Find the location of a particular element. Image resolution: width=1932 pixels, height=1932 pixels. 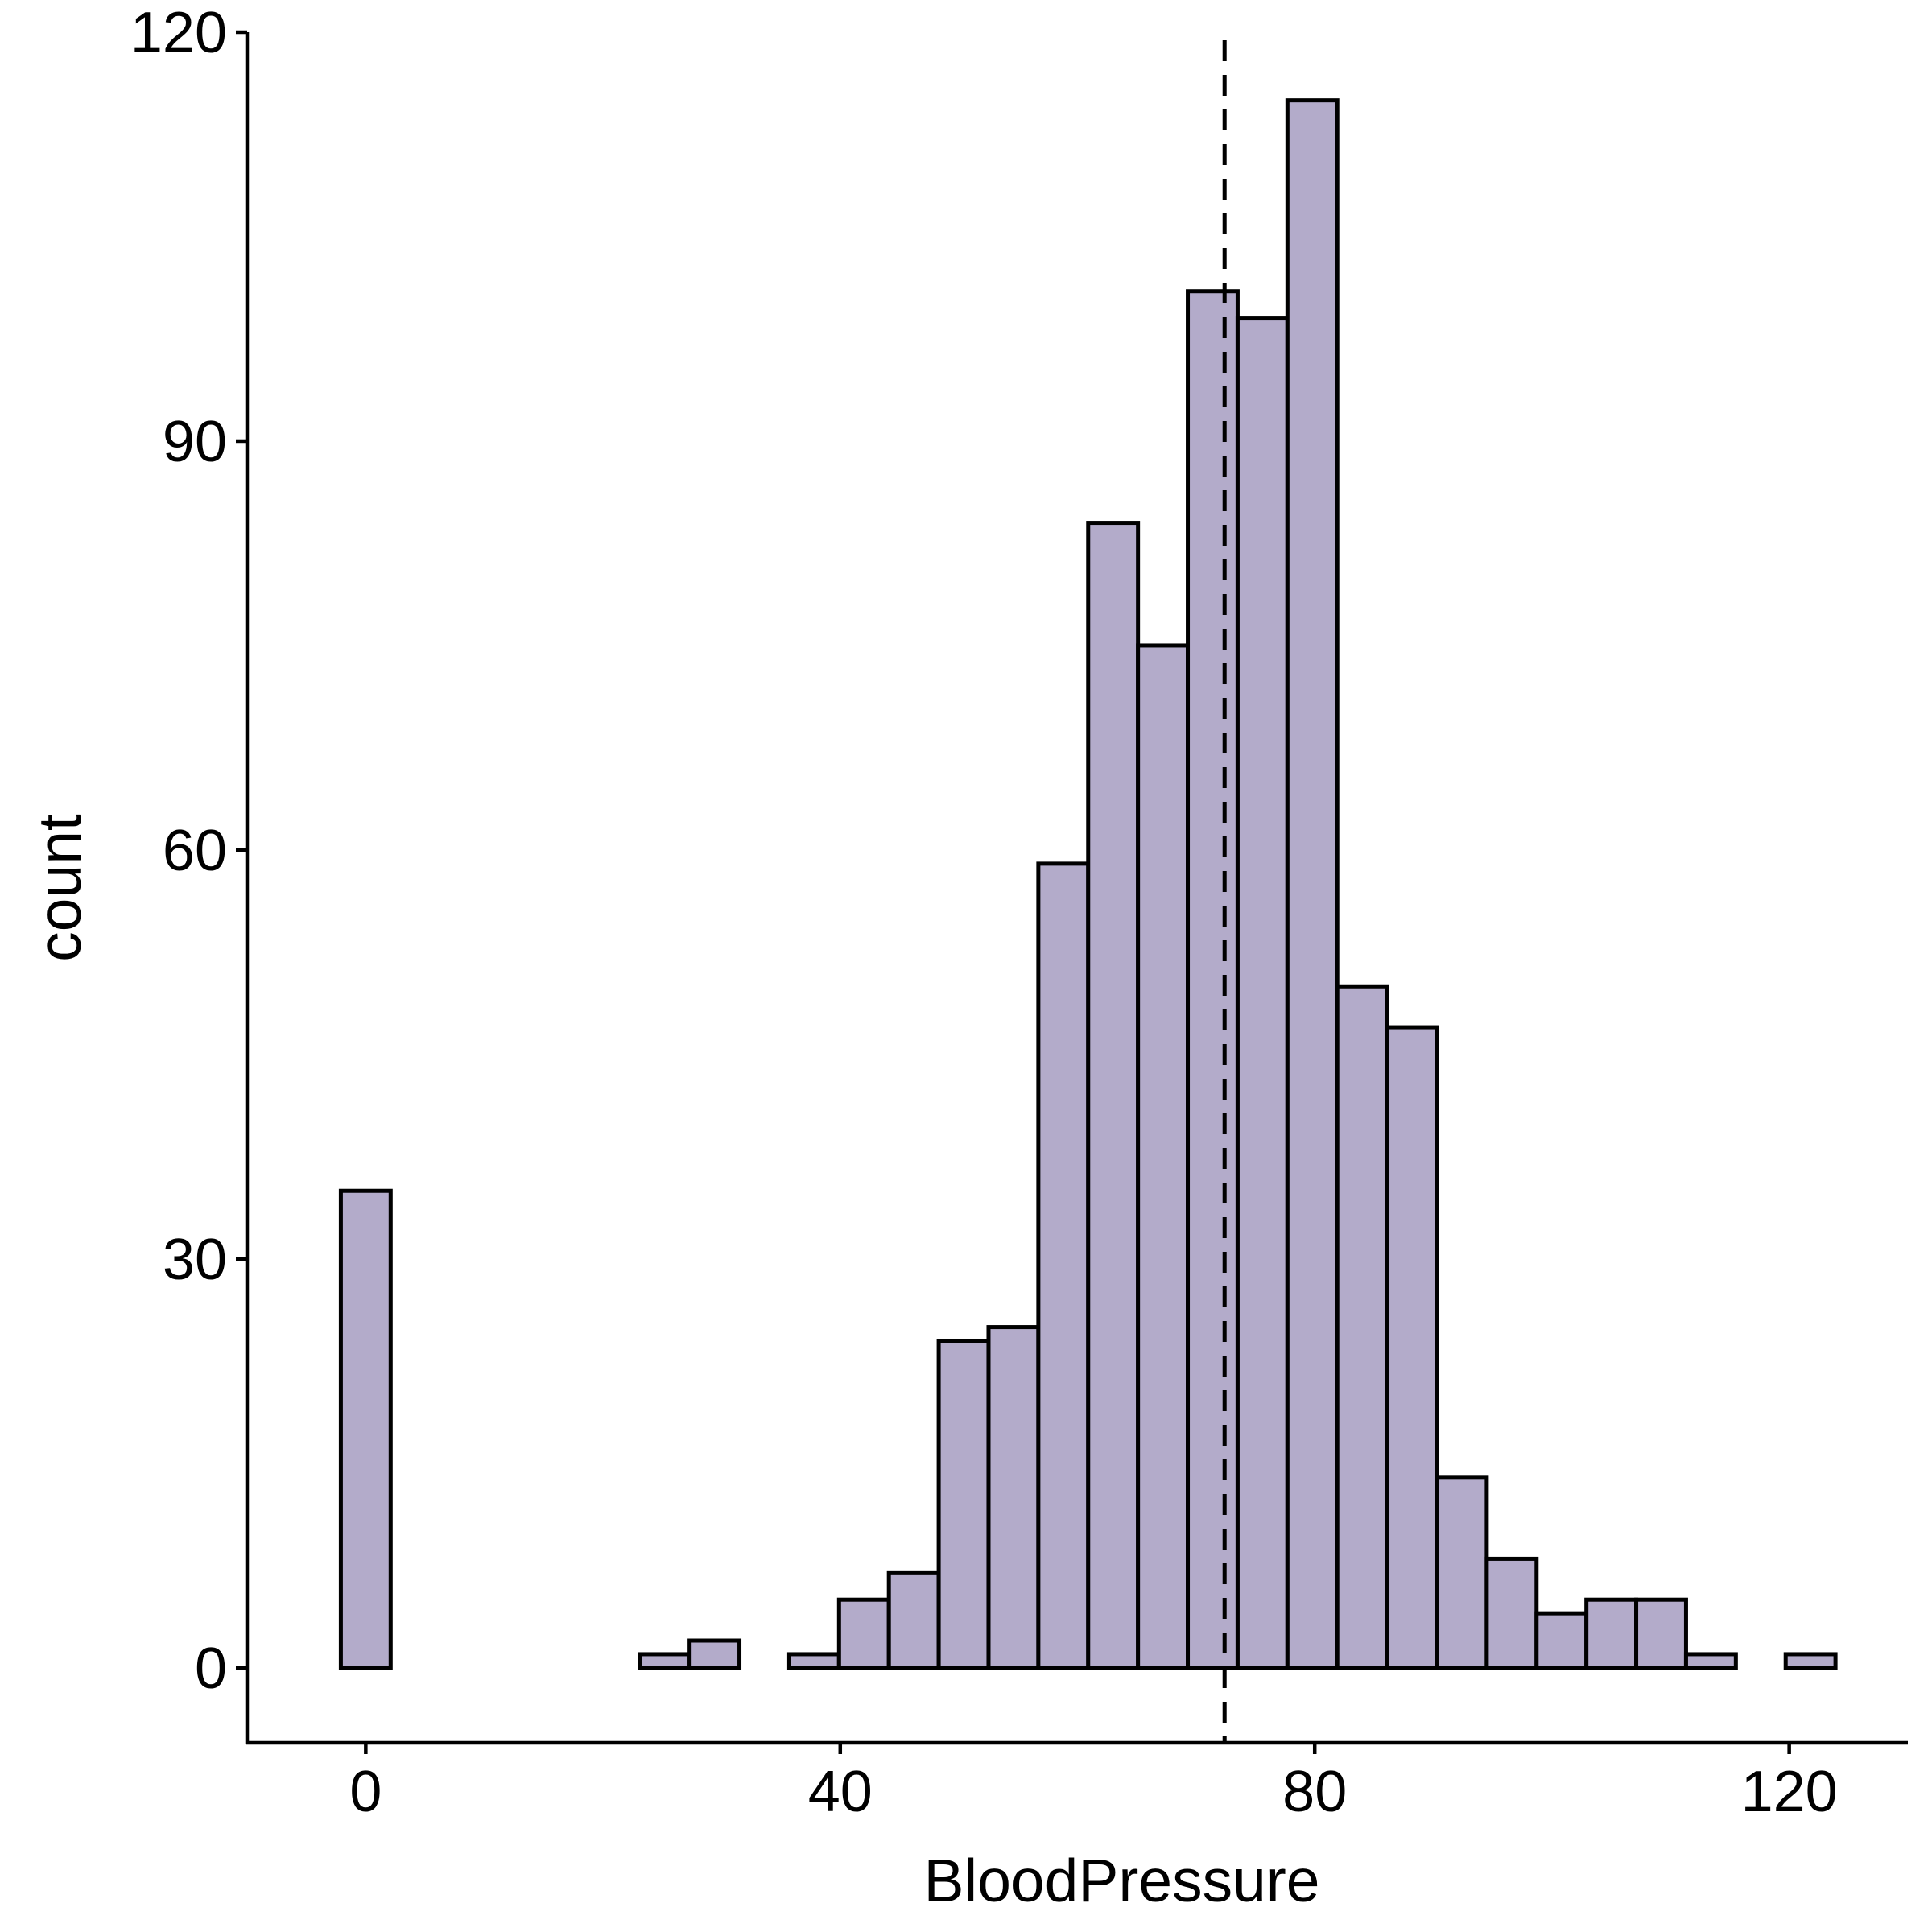

y-tick-label: 120 is located at coordinates (178, 33).